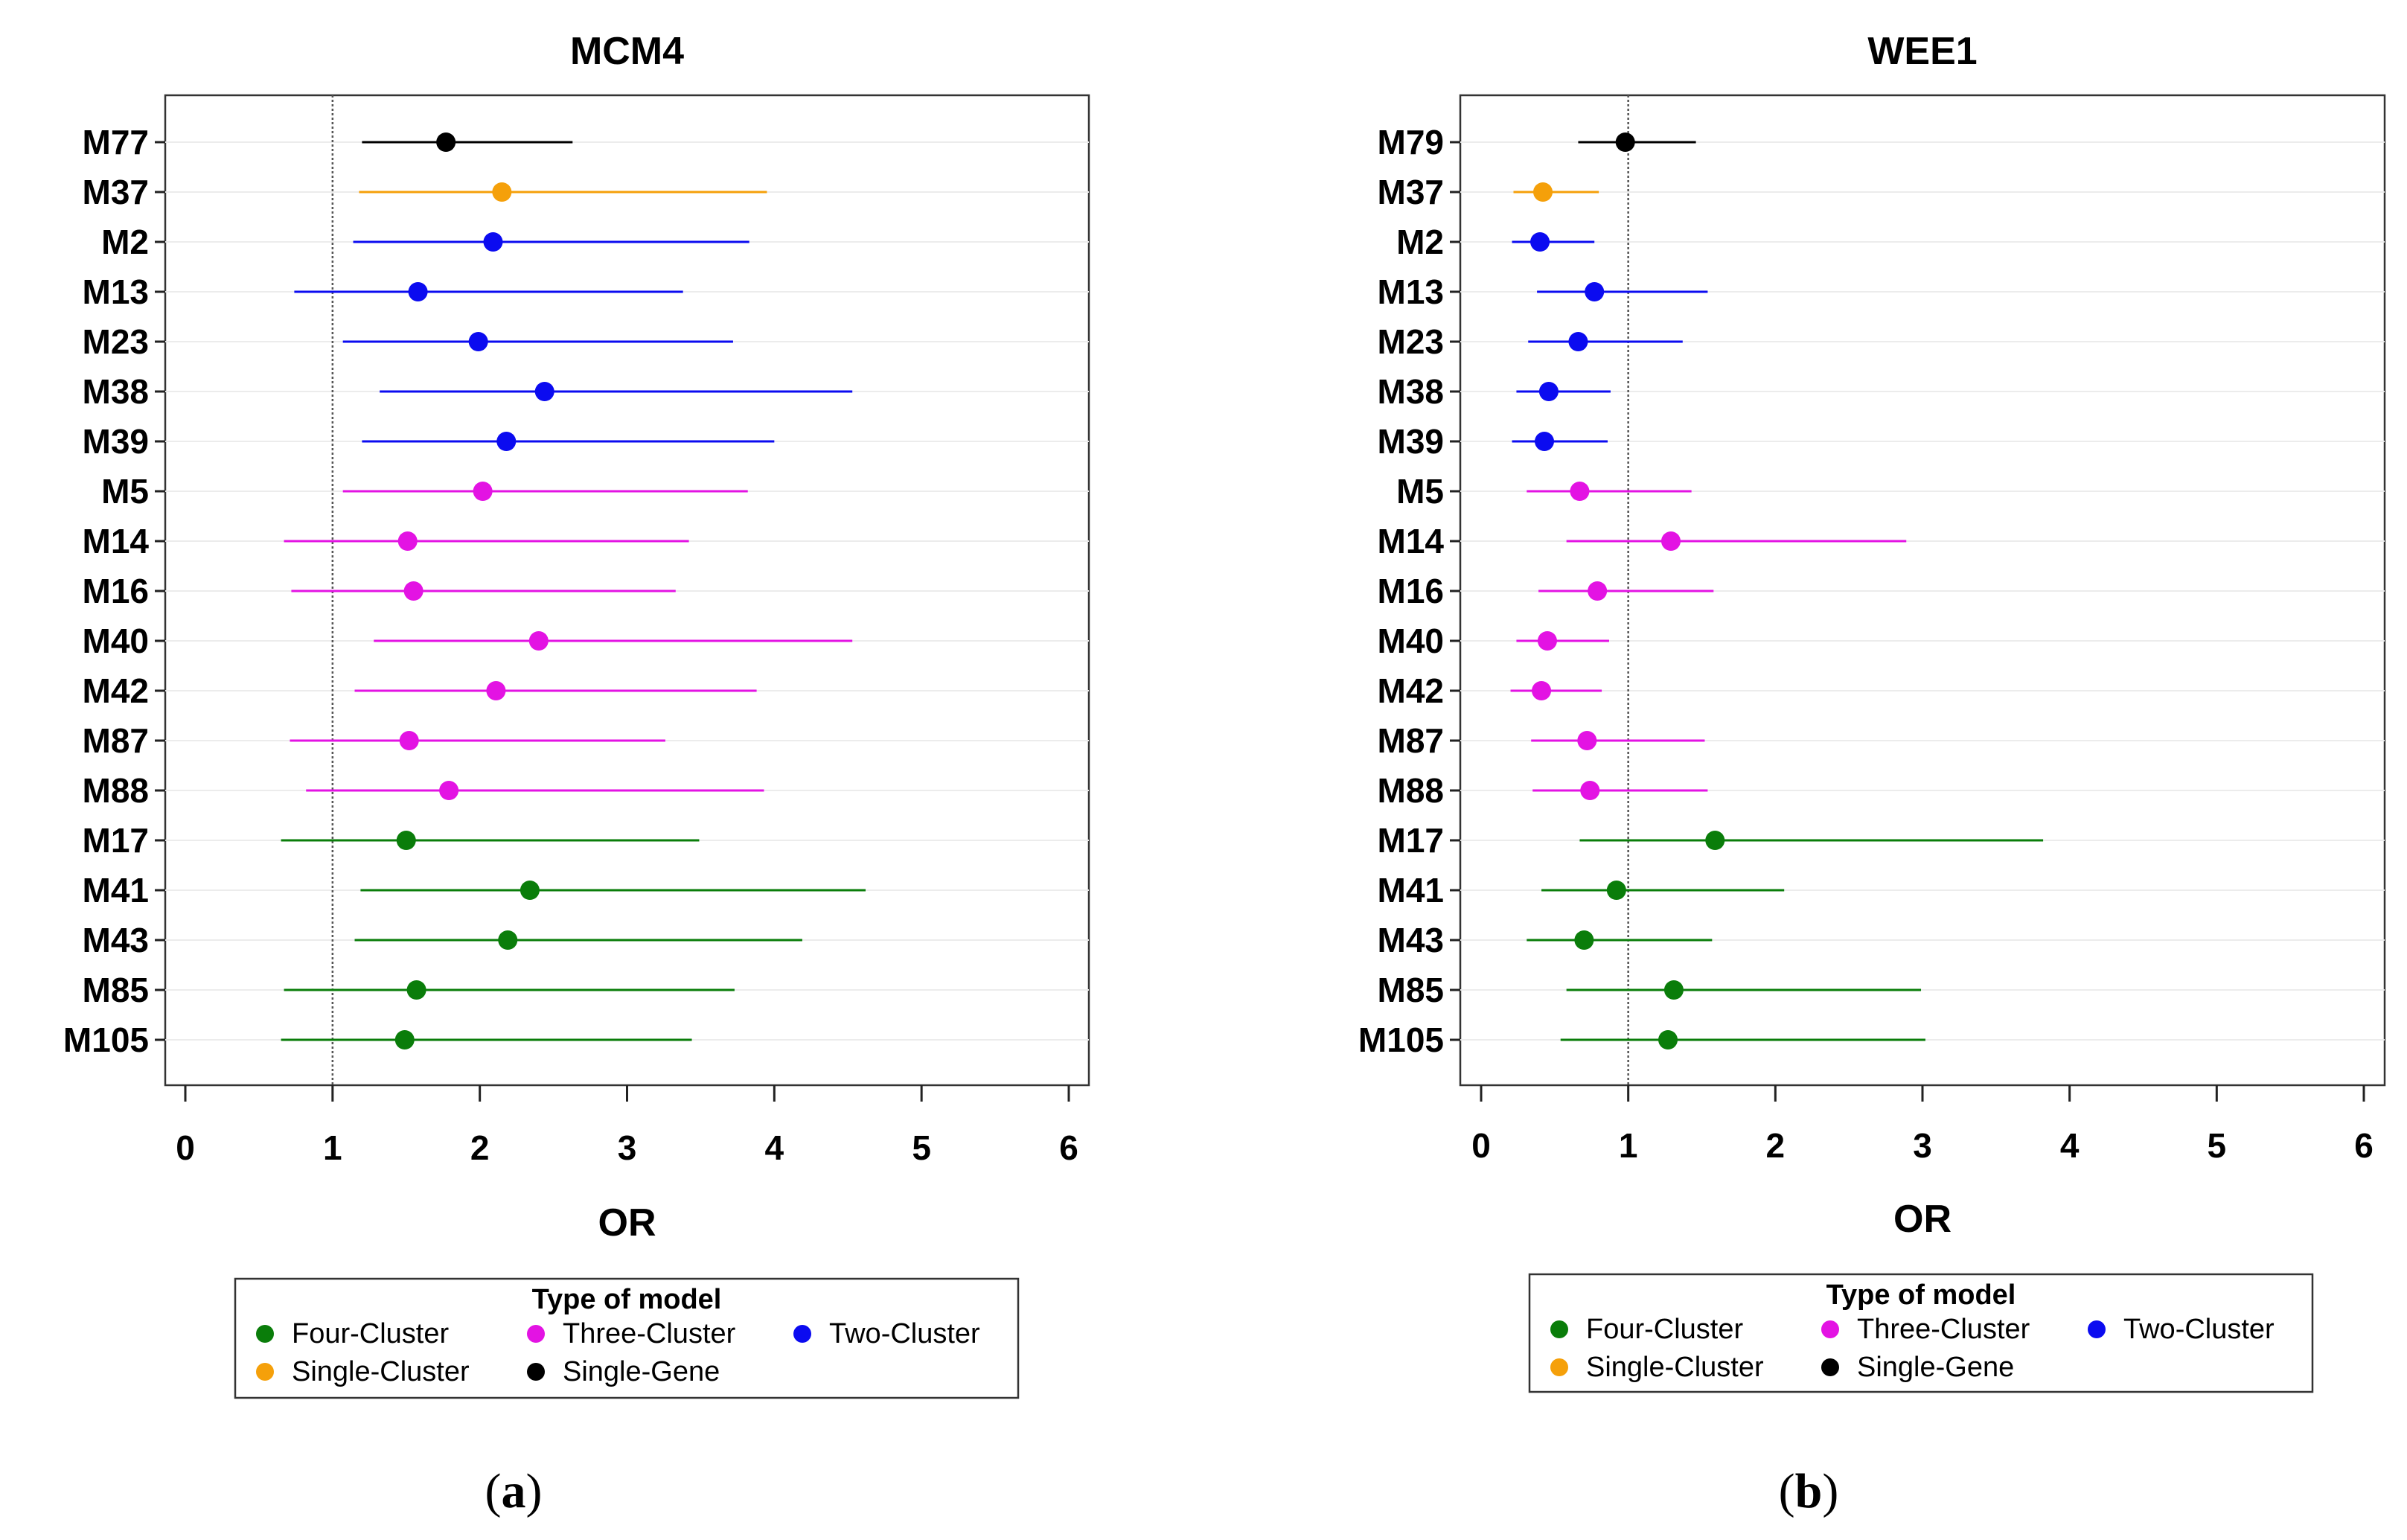 Image resolution: width=2407 pixels, height=1540 pixels. I want to click on model-label-m39: M39, so click(116, 442).